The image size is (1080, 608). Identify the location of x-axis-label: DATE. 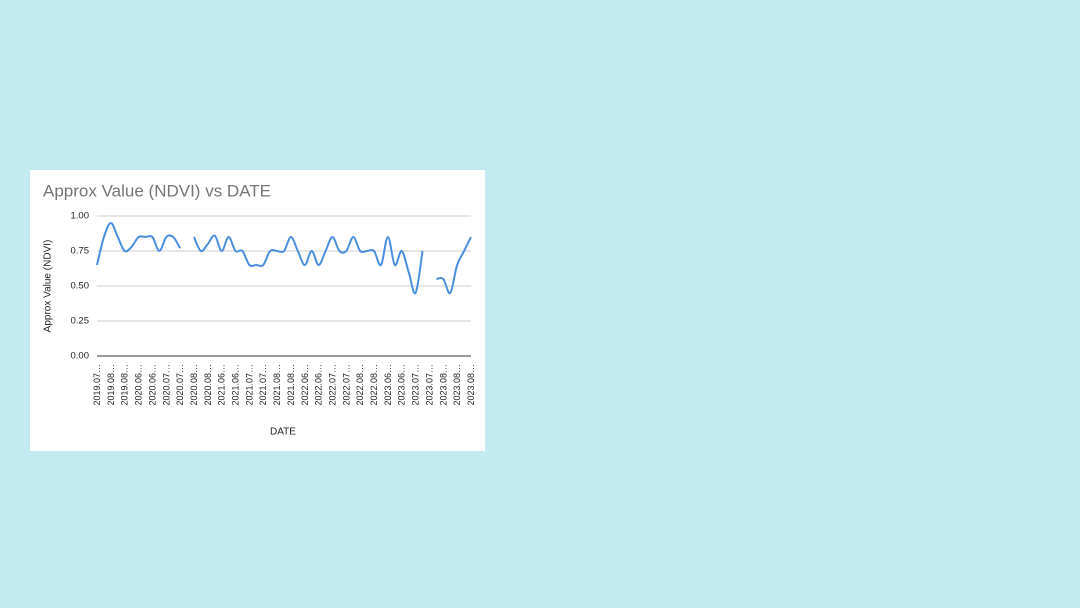
(283, 432).